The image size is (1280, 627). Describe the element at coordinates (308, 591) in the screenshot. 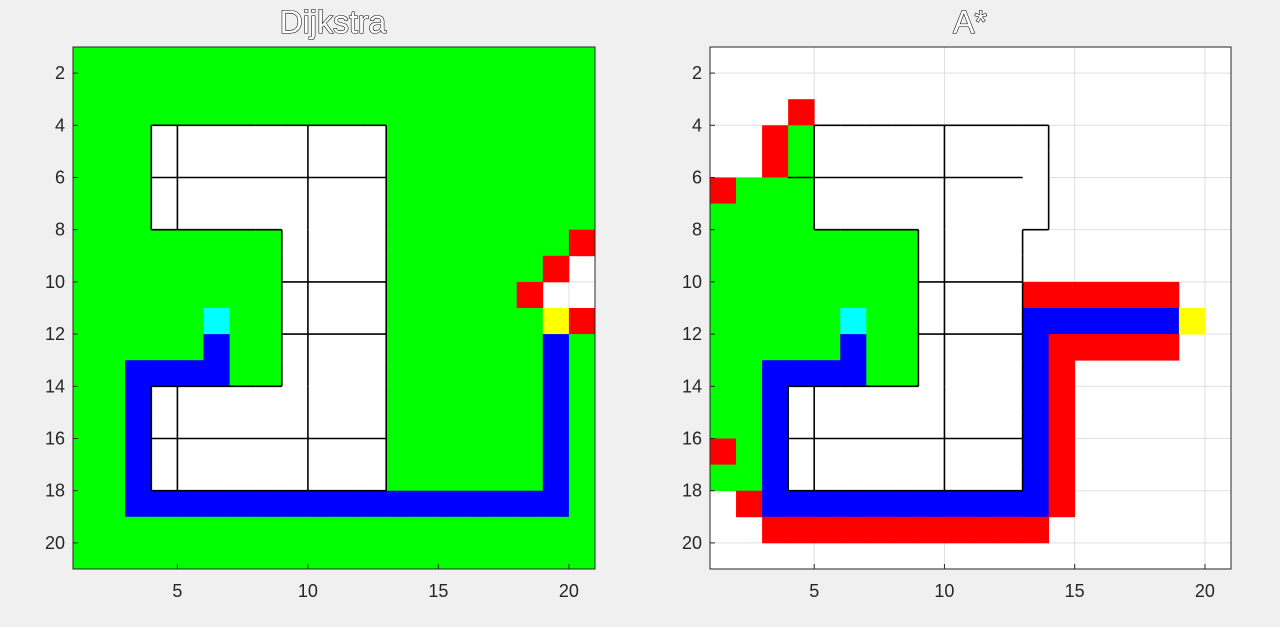

I see `x-tick-label: 10` at that location.